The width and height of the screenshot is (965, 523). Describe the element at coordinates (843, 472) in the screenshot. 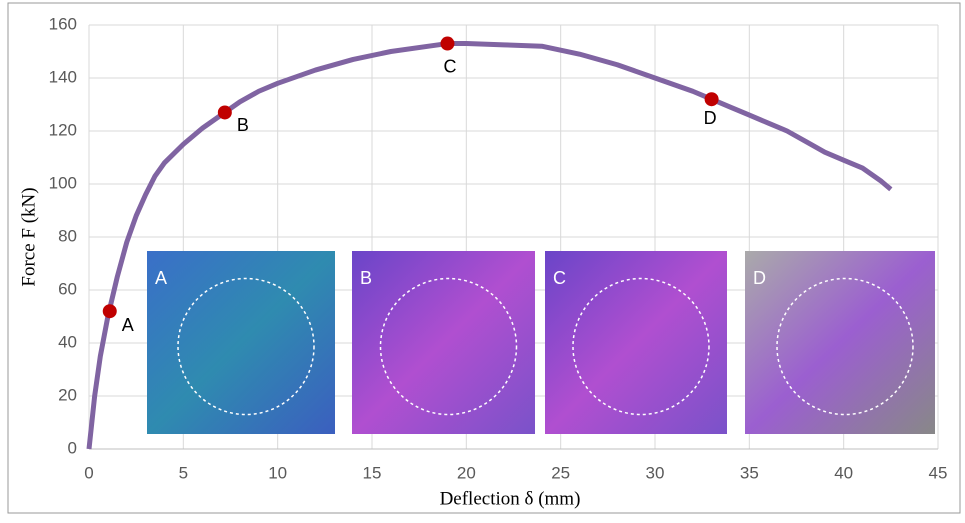

I see `x-tick-label: 40` at that location.